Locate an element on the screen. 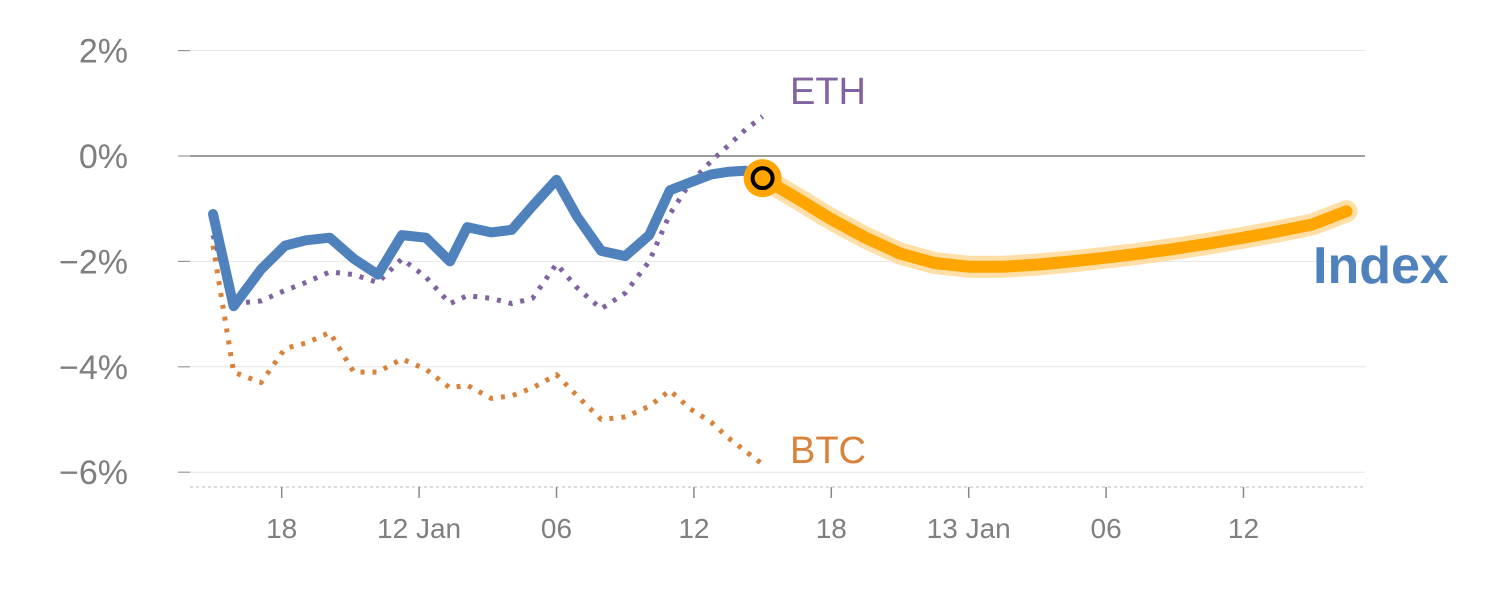  forecast-series-line is located at coordinates (1054, 222).